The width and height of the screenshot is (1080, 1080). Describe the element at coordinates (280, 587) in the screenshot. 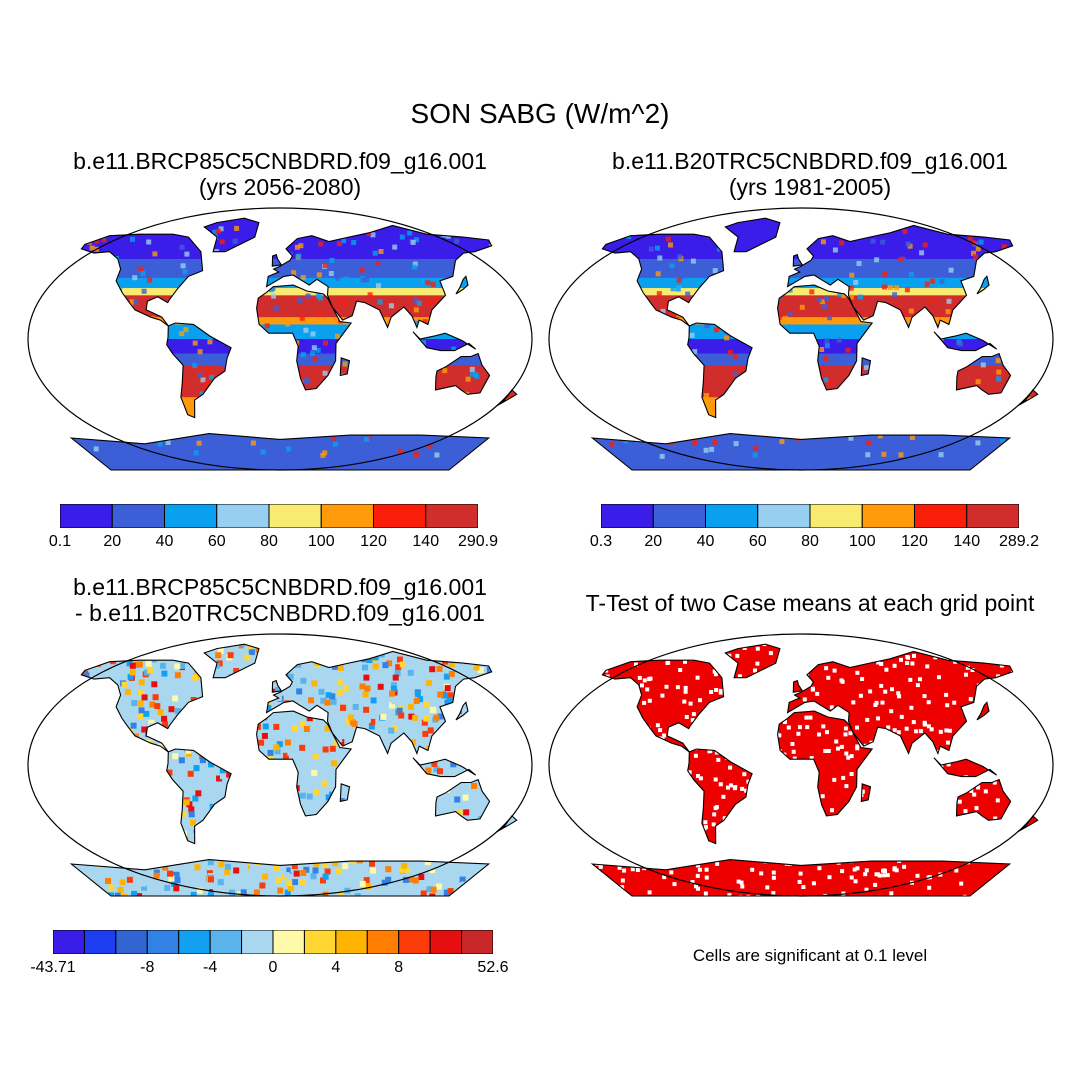

I see `panel3-title-line1: b.e11.BRCP85C5CNBDRD.f09_g16.001` at that location.